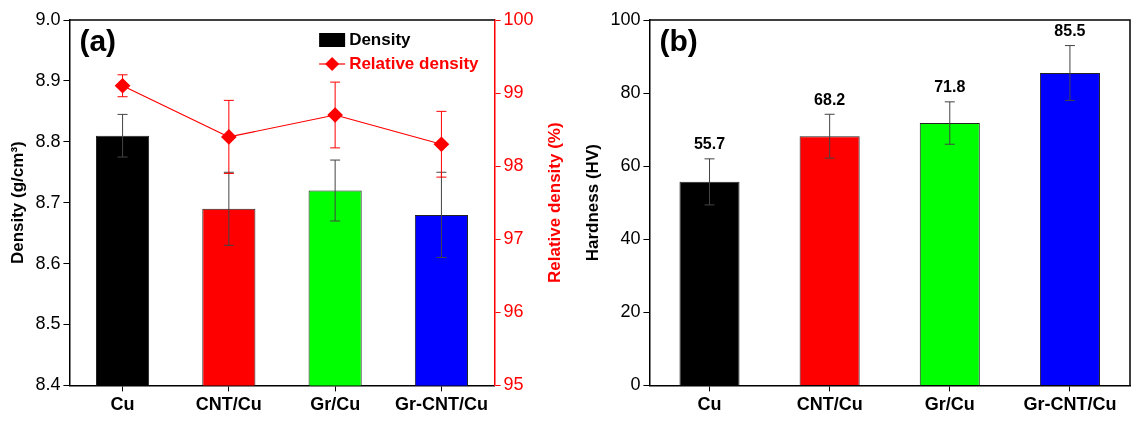 Image resolution: width=1145 pixels, height=423 pixels. What do you see at coordinates (48, 384) in the screenshot?
I see `y-tick-label: 8.4` at bounding box center [48, 384].